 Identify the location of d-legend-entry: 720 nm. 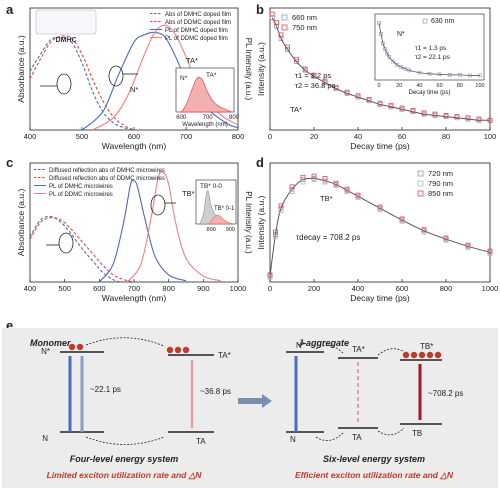
(440, 173).